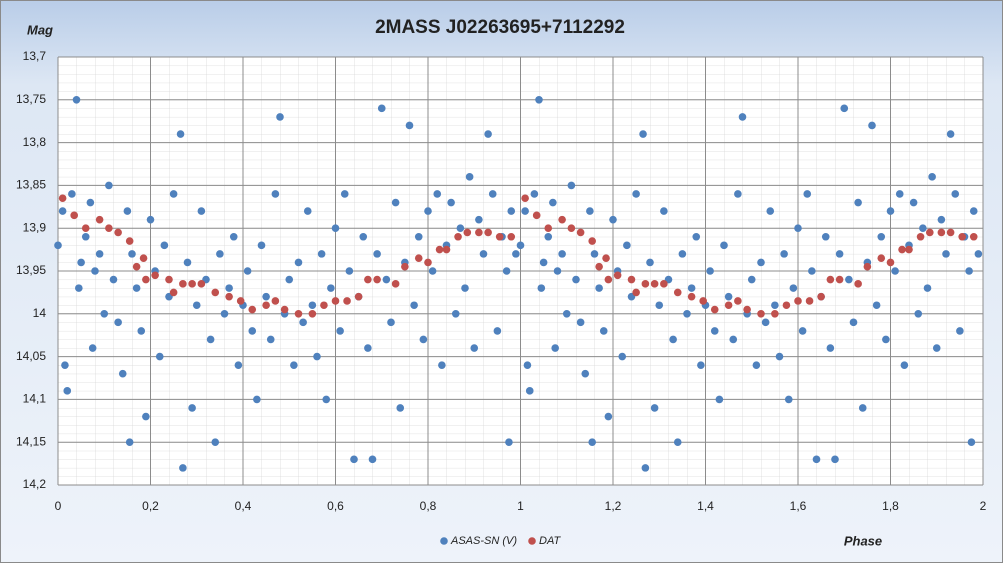  Describe the element at coordinates (428, 506) in the screenshot. I see `x-tick-label: 0,8` at that location.